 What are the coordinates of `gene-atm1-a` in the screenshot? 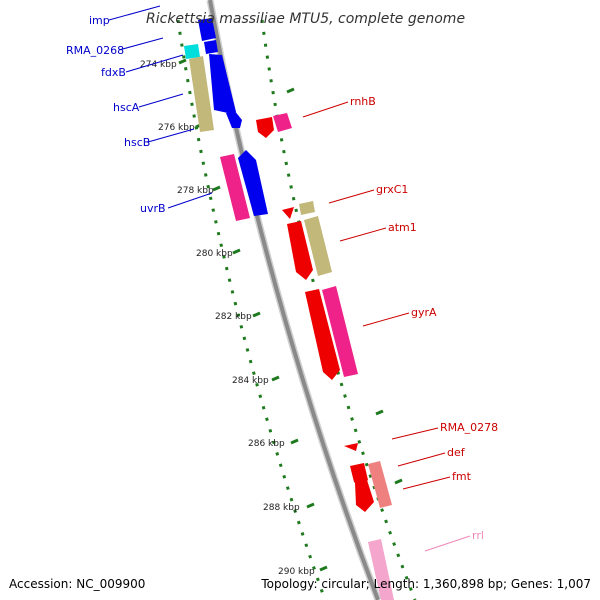 It's located at (300, 250).